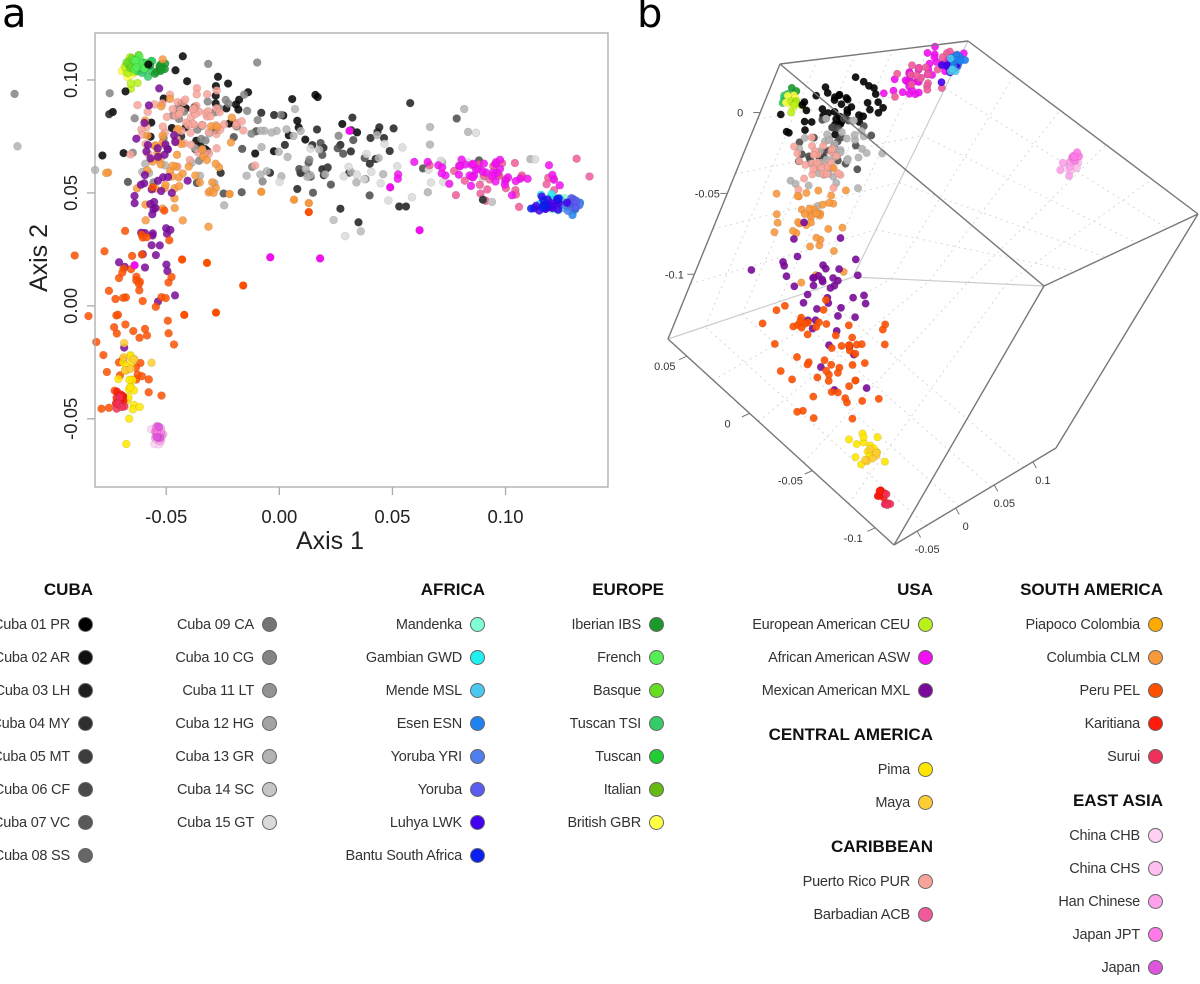 This screenshot has height=984, width=1200. Describe the element at coordinates (791, 112) in the screenshot. I see `point-european-american-ceu` at that location.